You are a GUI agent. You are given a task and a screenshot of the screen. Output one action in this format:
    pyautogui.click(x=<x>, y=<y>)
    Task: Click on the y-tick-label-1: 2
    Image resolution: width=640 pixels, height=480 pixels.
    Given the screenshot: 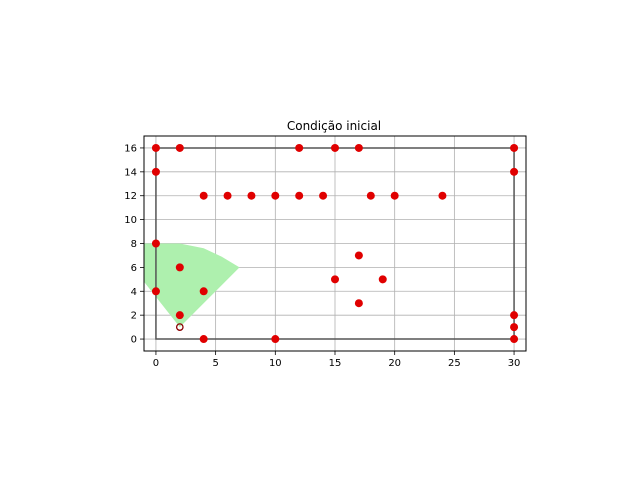 What is the action you would take?
    pyautogui.click(x=134, y=316)
    